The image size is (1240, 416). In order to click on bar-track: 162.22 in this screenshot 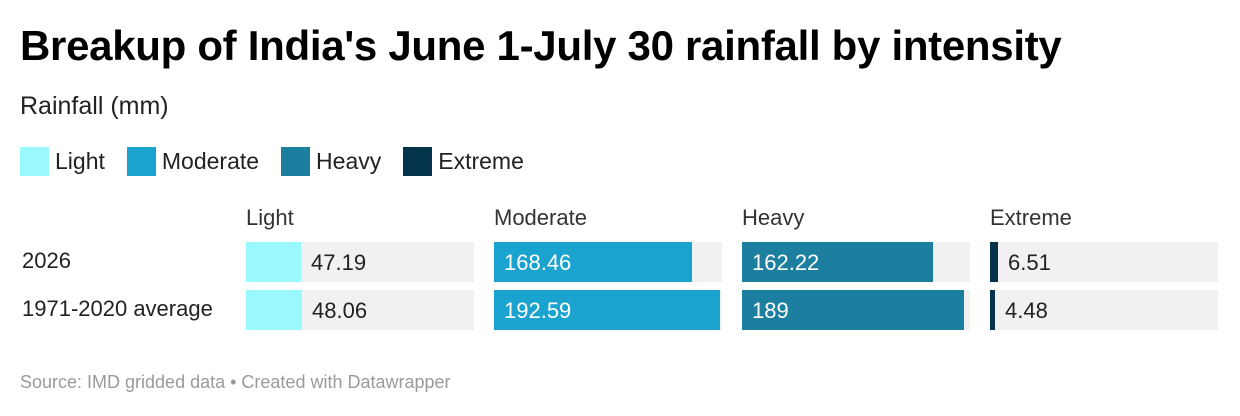, I will do `click(856, 262)`.